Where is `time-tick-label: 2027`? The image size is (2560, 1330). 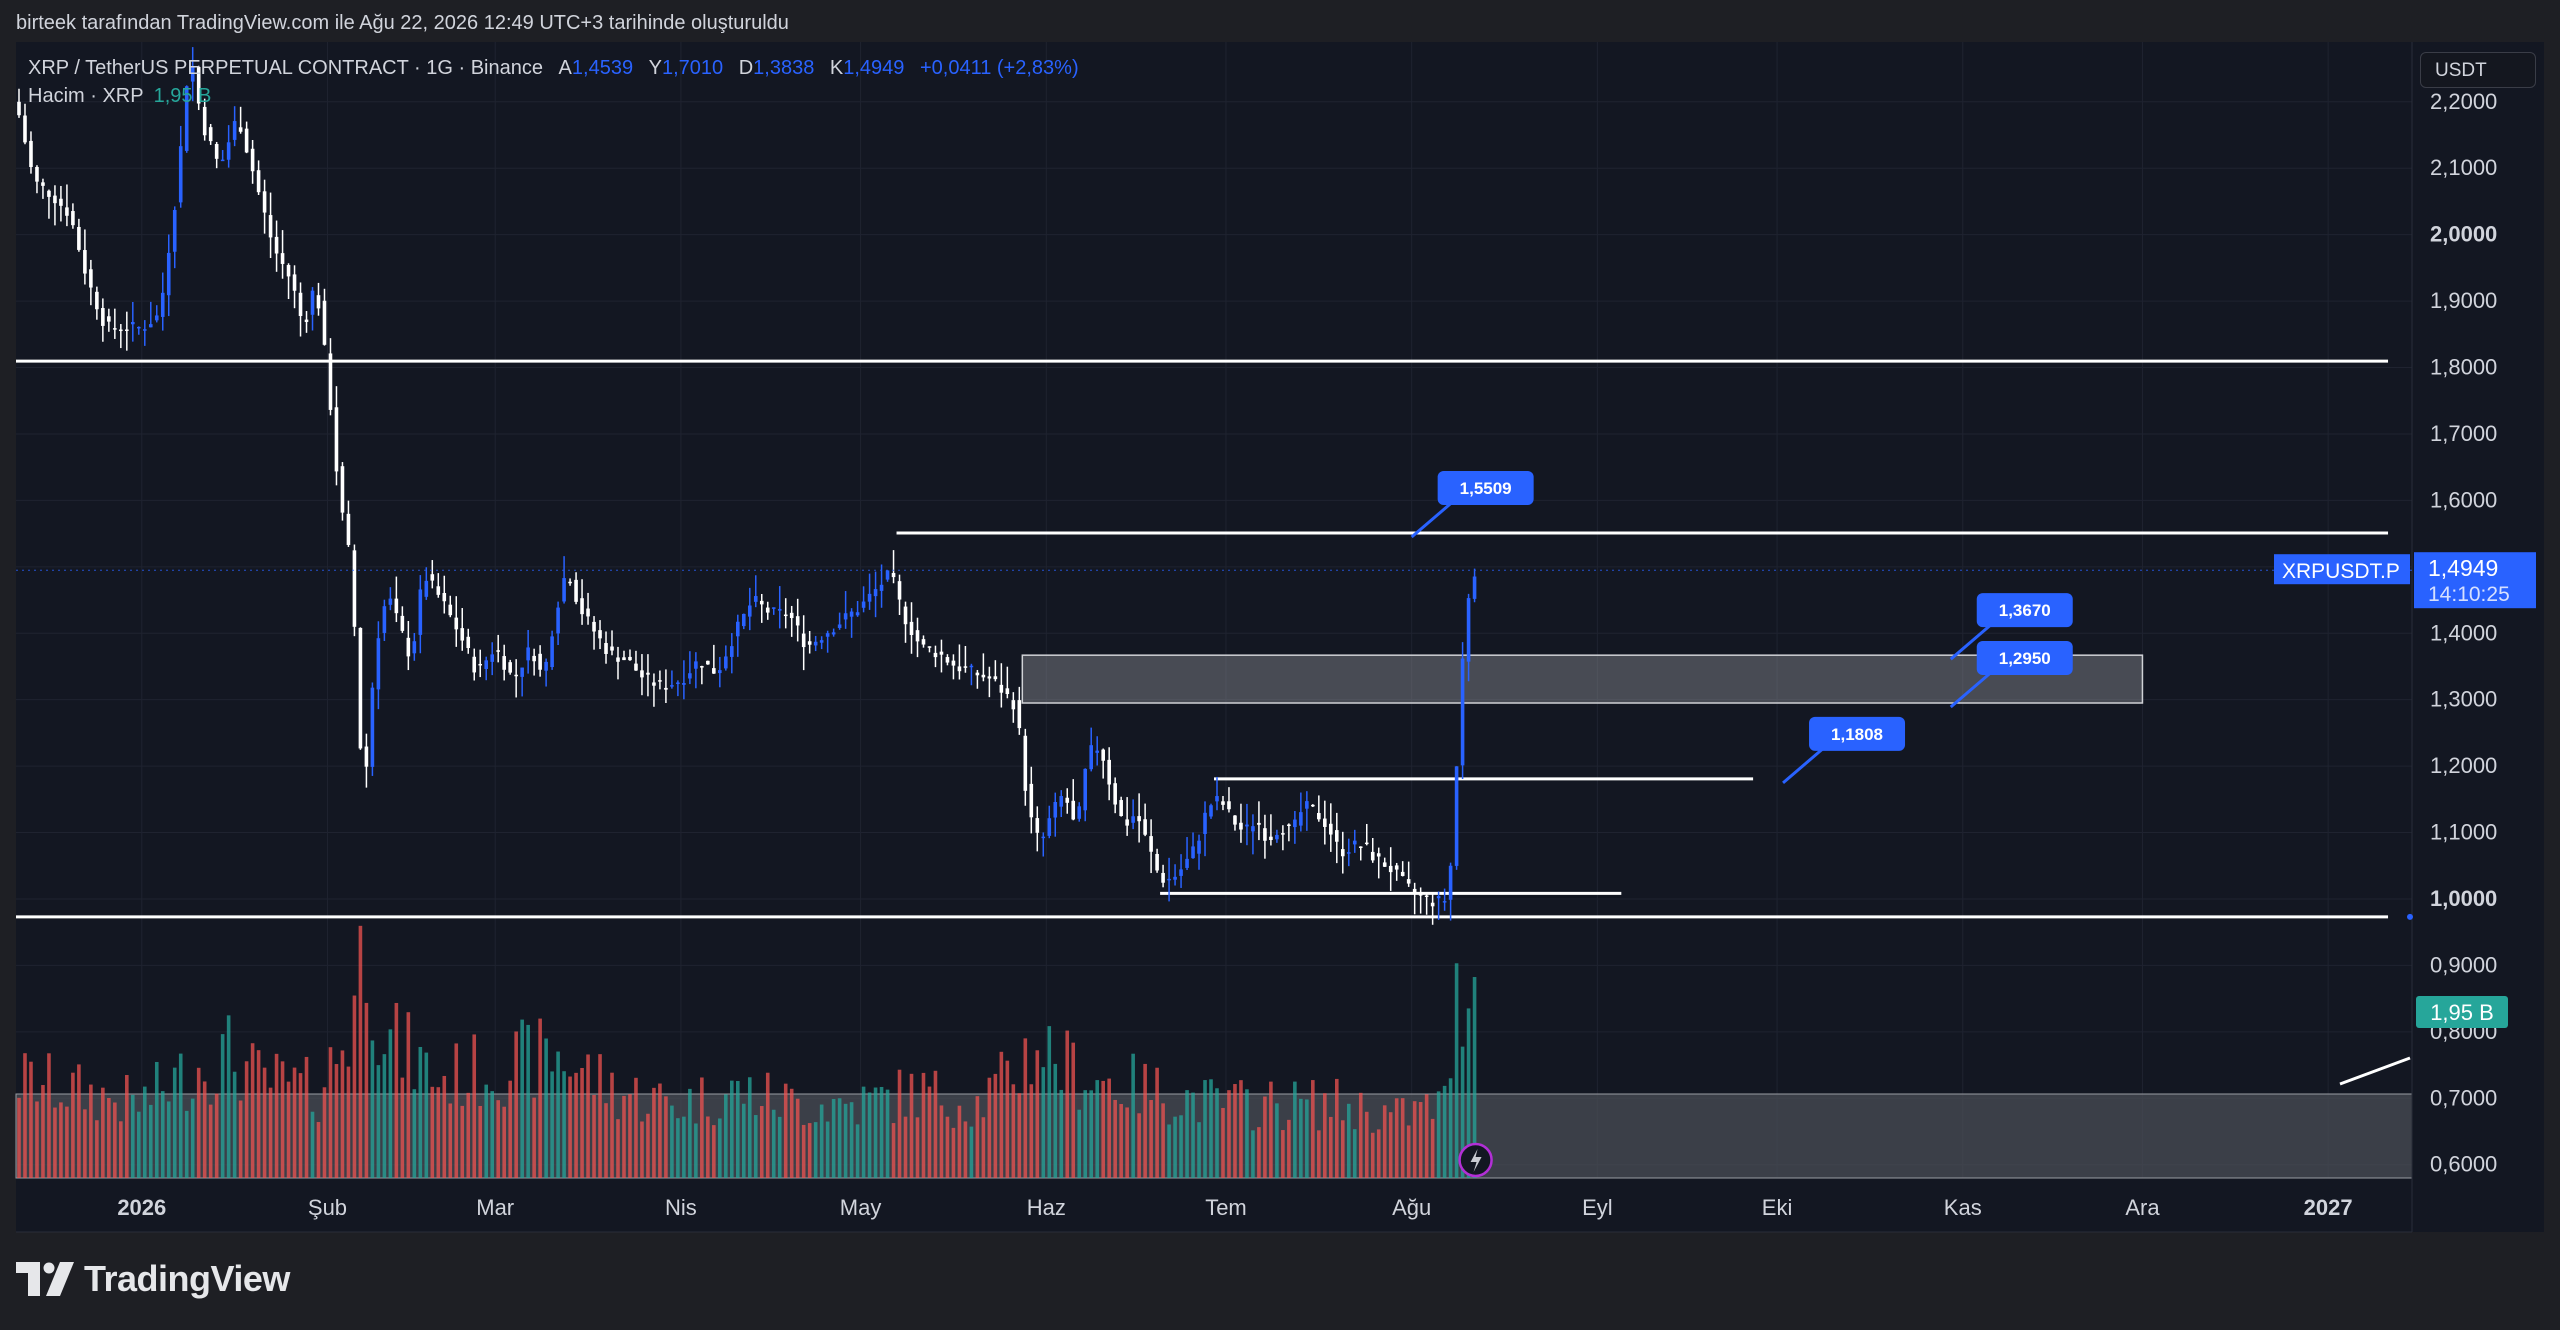 time-tick-label: 2027 is located at coordinates (2328, 1207).